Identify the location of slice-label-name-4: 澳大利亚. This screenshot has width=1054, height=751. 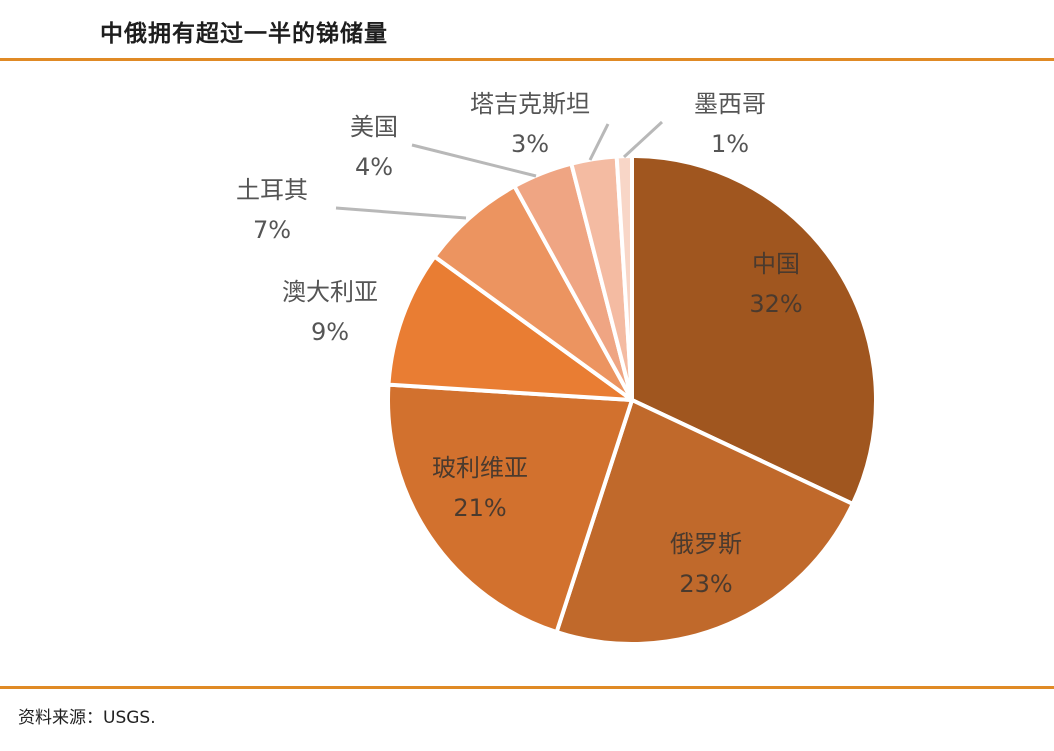
(330, 292).